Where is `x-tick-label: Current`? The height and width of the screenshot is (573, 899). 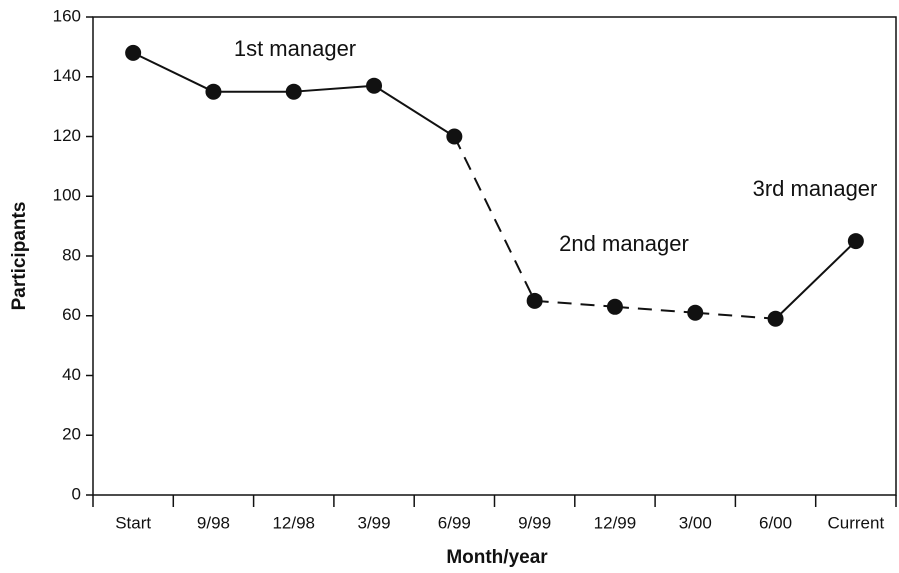
x-tick-label: Current is located at coordinates (856, 522).